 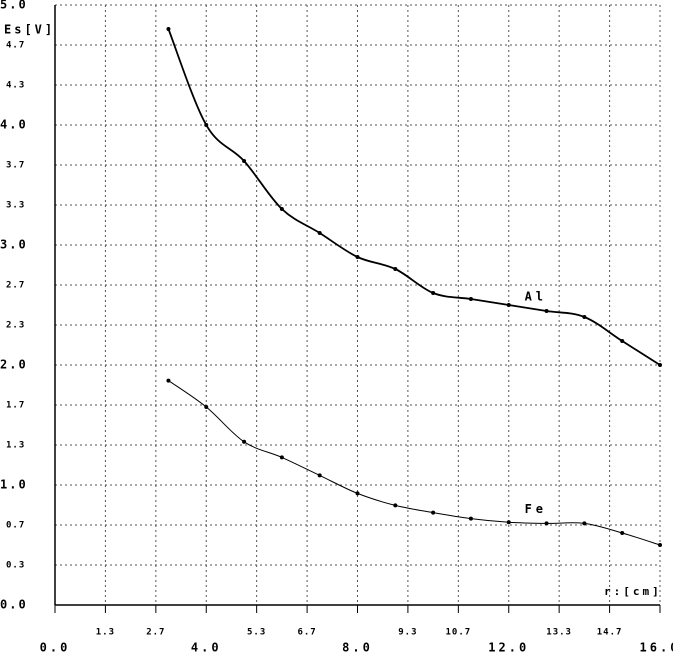 I want to click on x-axis-label: r:[cm], so click(x=633, y=591).